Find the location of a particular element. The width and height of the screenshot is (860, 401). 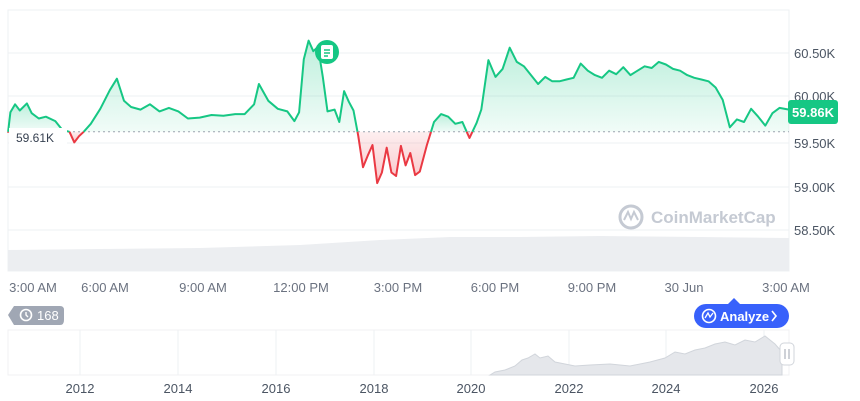

current-price-badge: 59.86K is located at coordinates (813, 112).